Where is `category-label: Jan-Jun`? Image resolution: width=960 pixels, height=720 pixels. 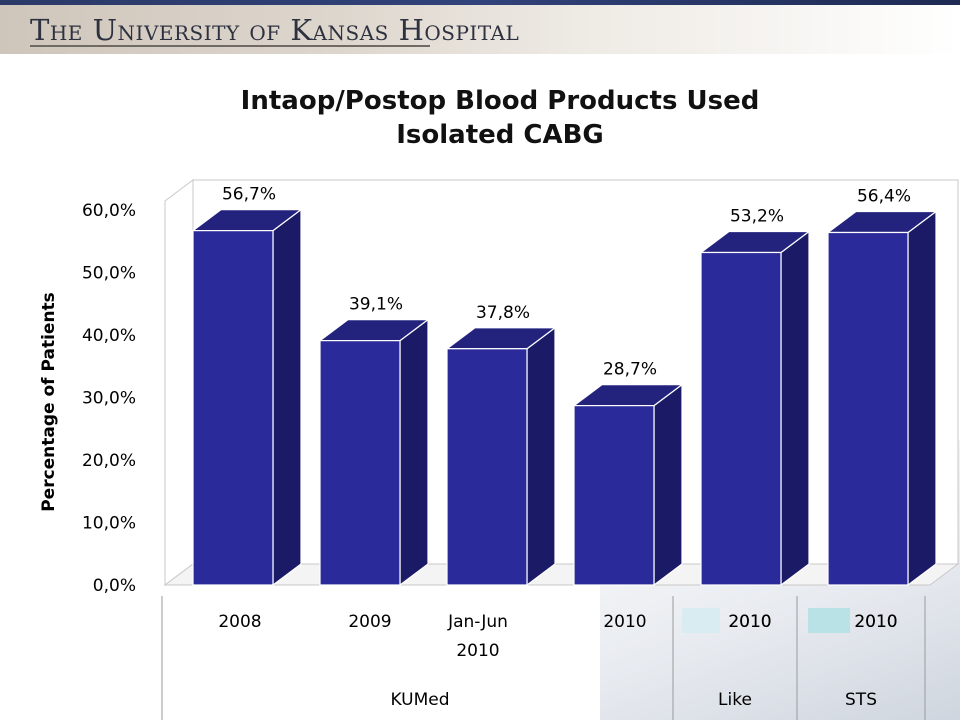
category-label: Jan-Jun is located at coordinates (477, 622).